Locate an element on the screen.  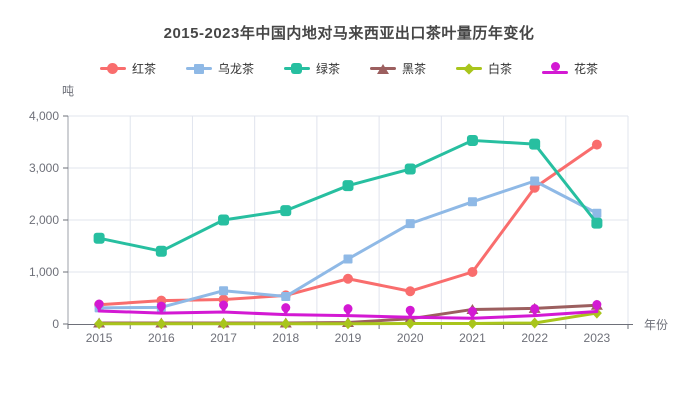
y-axis-tick-label: 2,000 is located at coordinates (44, 220).